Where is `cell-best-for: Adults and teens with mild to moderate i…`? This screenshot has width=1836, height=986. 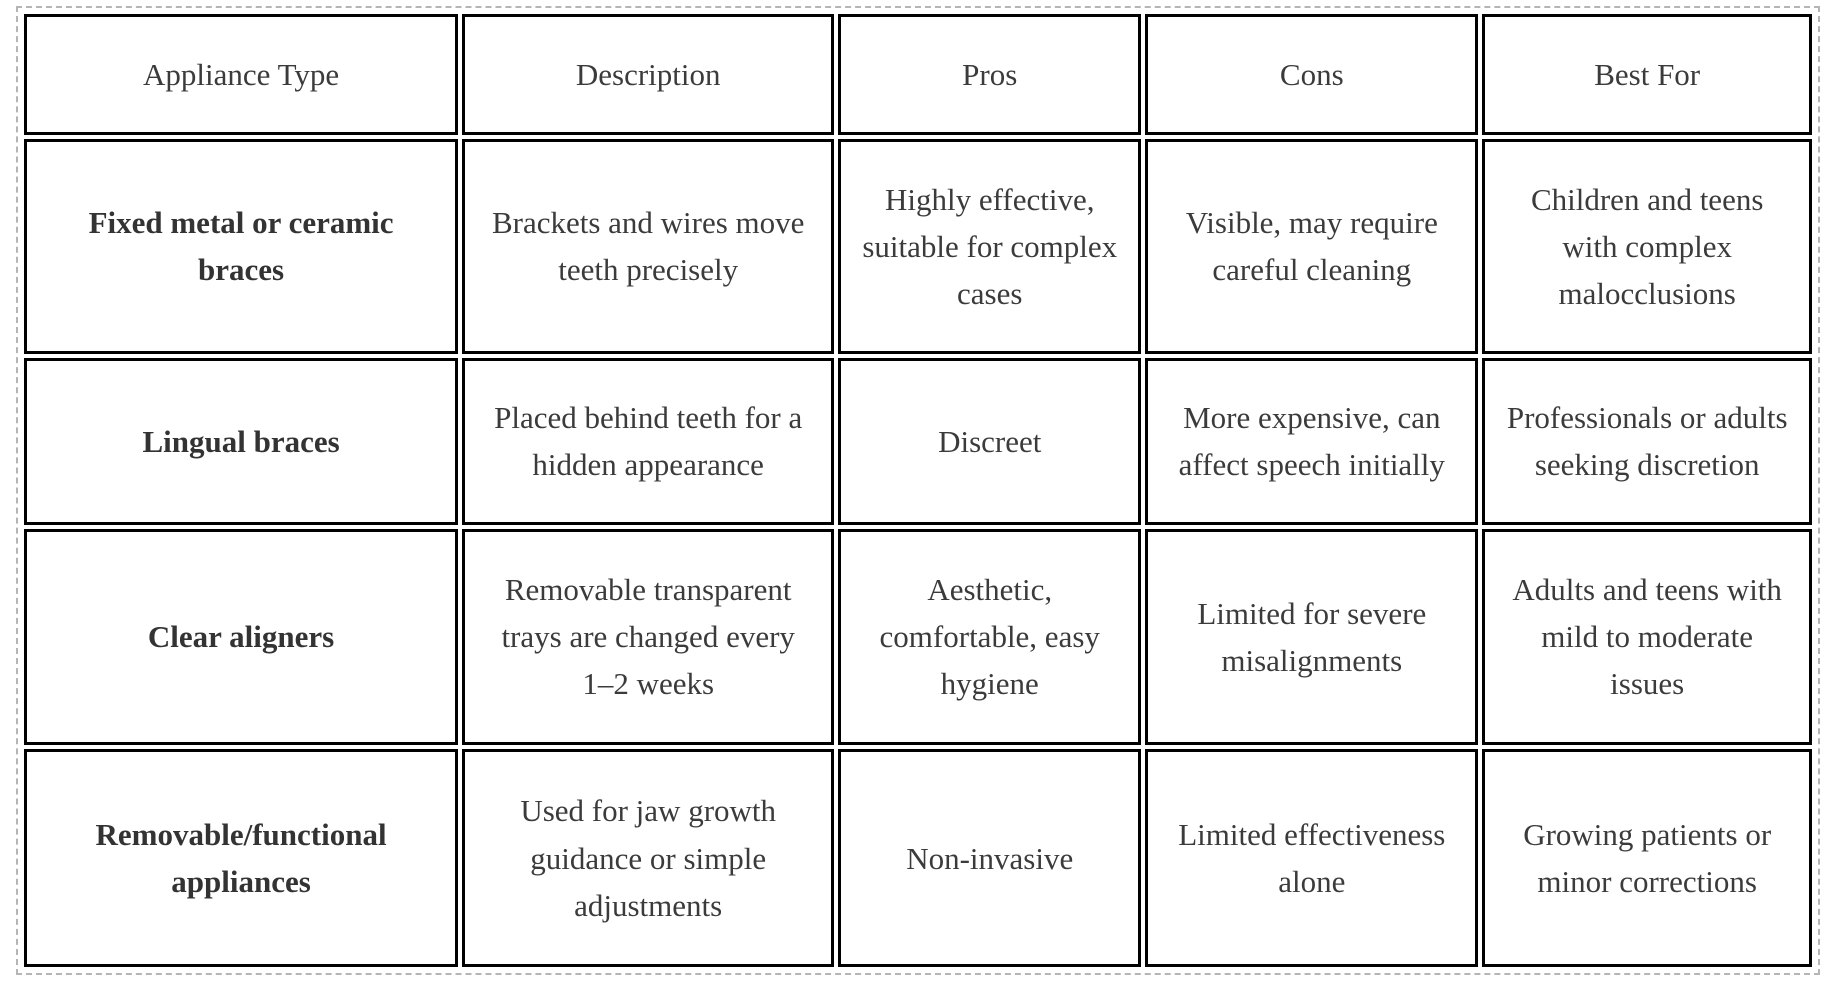
cell-best-for: Adults and teens with mild to moderate i… is located at coordinates (1647, 637).